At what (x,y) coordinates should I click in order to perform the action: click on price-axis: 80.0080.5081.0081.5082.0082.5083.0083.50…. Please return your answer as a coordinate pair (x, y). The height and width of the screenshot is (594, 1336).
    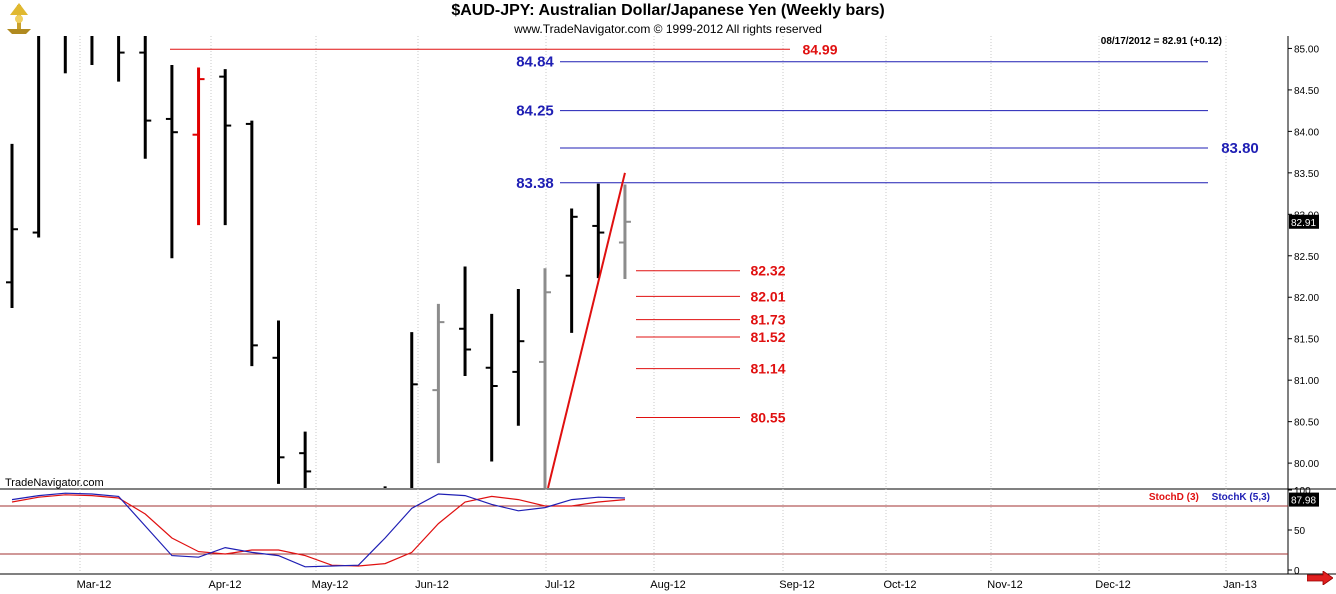
    Looking at the image, I should click on (1303, 257).